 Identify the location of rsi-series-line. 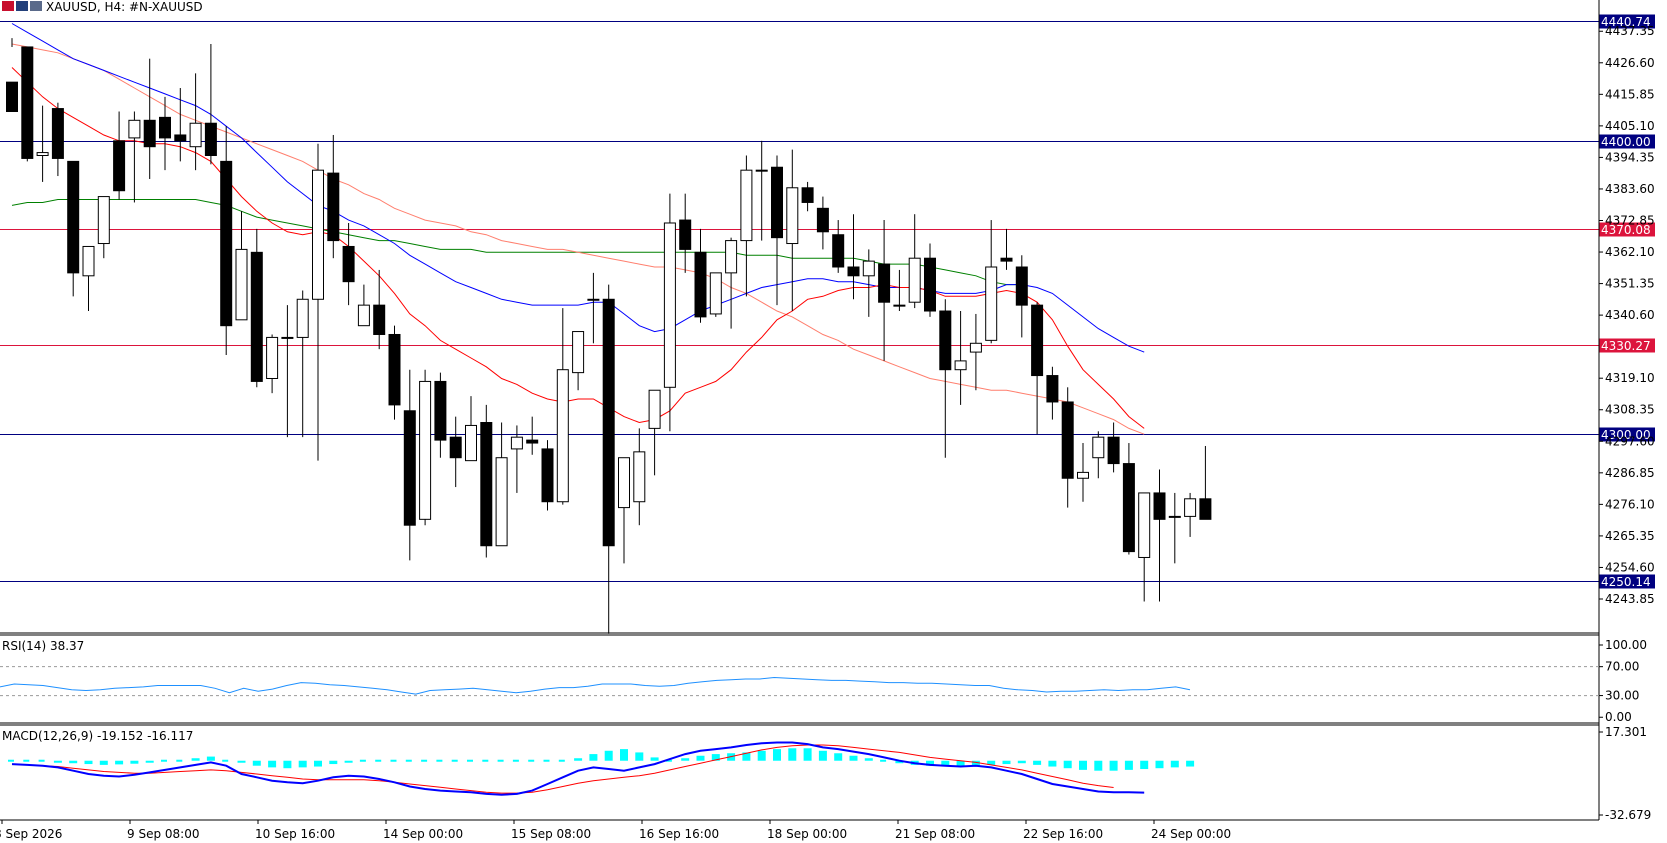
(595, 685).